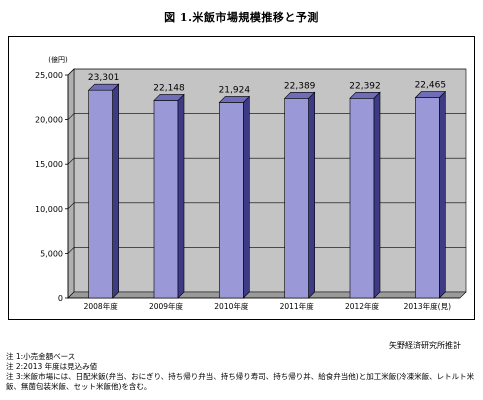 The image size is (483, 400). I want to click on plot-floor, so click(267, 295).